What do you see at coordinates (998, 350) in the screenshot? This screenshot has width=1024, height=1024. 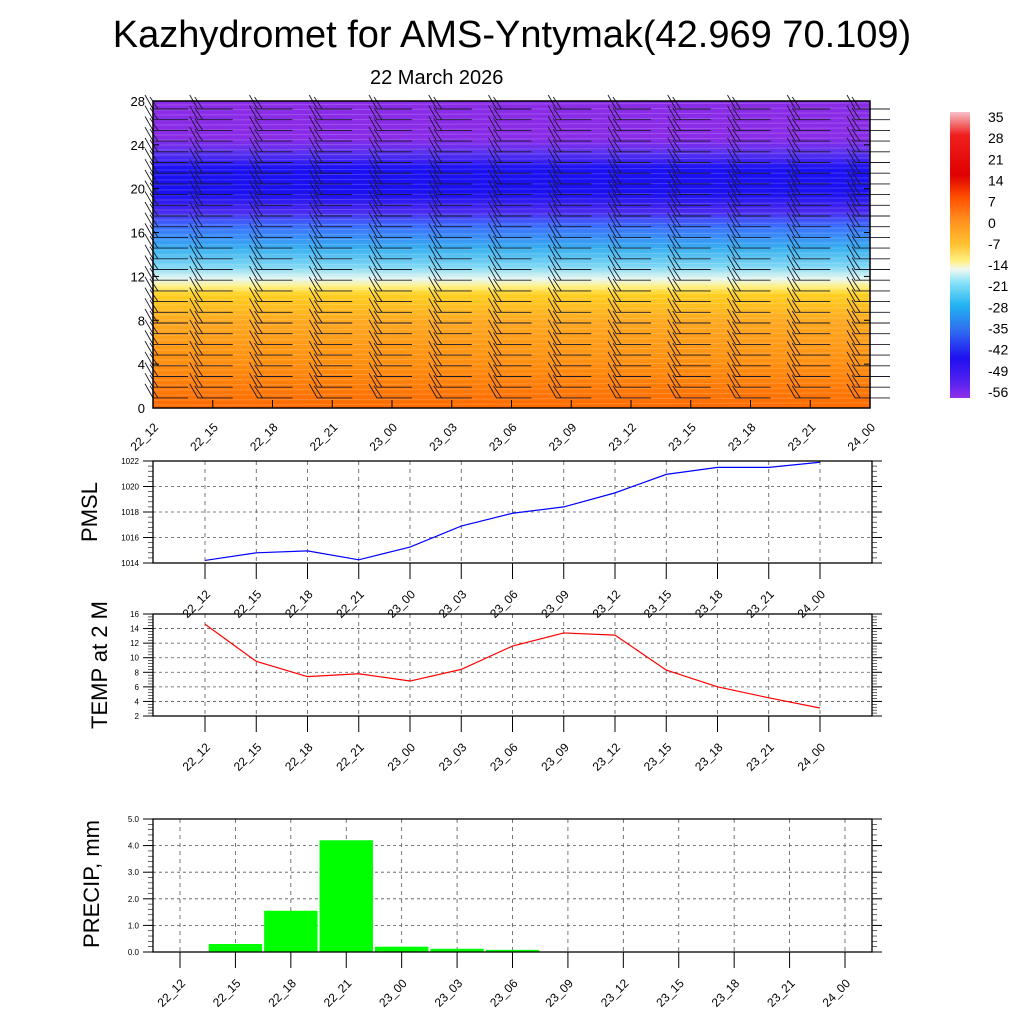 I see `colorbar-label: -42` at bounding box center [998, 350].